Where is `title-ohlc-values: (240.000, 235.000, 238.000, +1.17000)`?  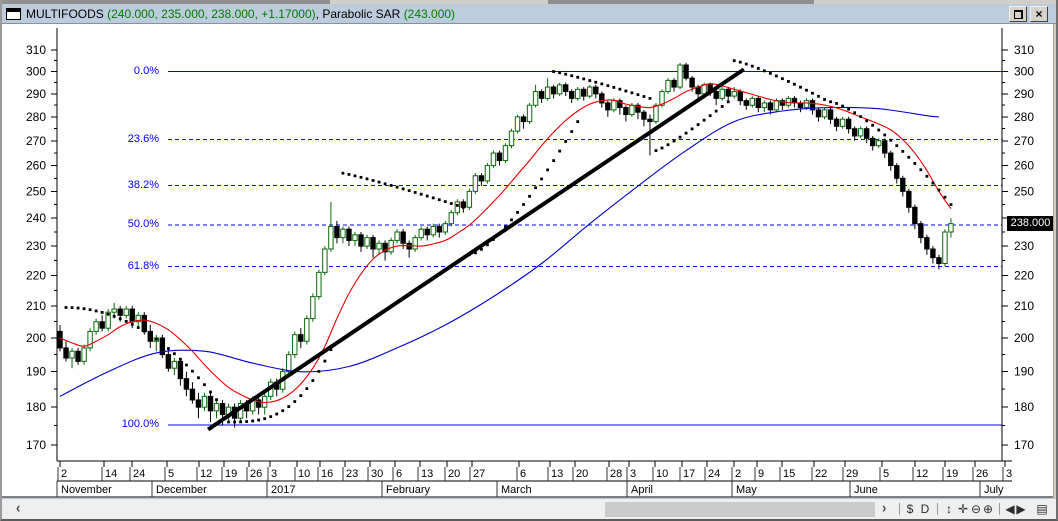 title-ohlc-values: (240.000, 235.000, 238.000, +1.17000) is located at coordinates (211, 13).